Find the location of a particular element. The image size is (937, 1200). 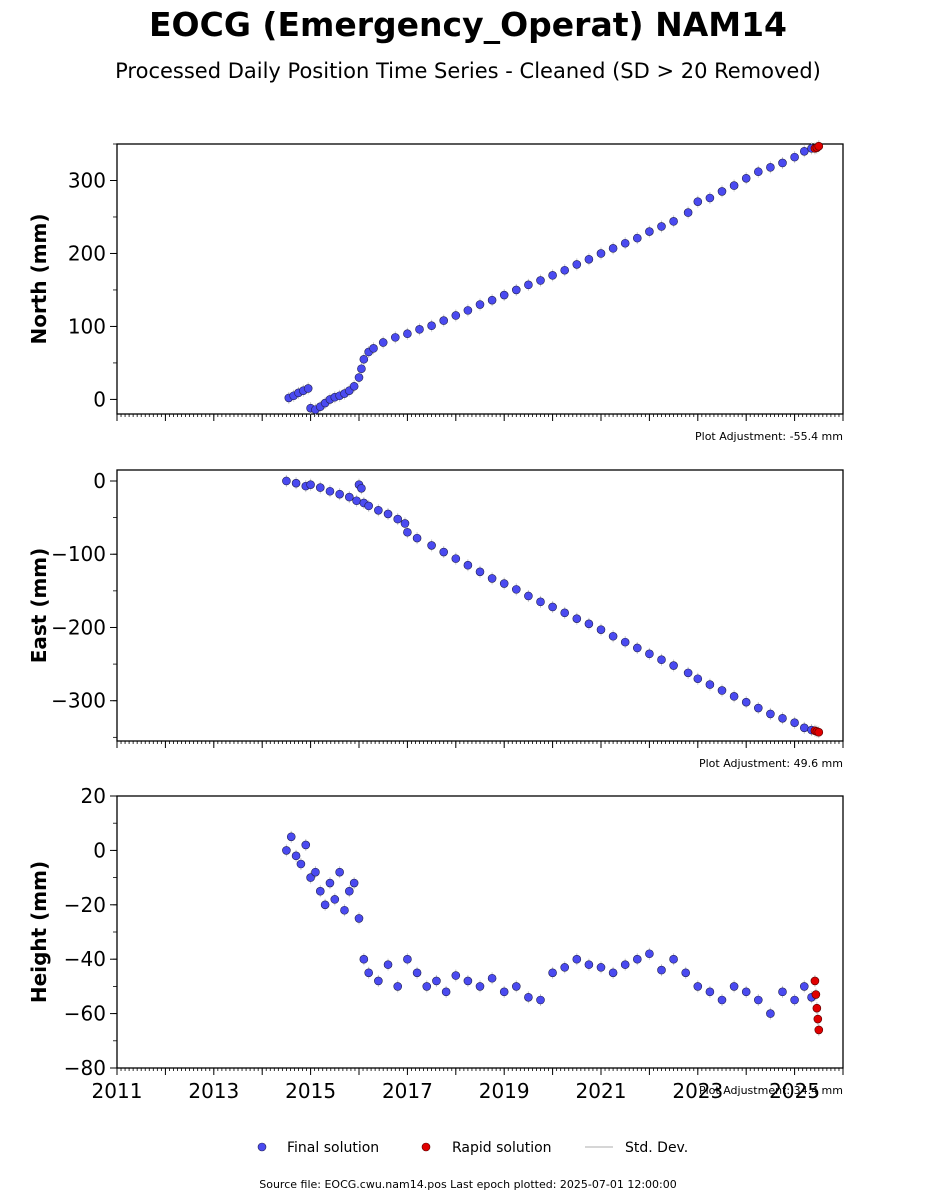

legend-final-marker is located at coordinates (262, 1147).